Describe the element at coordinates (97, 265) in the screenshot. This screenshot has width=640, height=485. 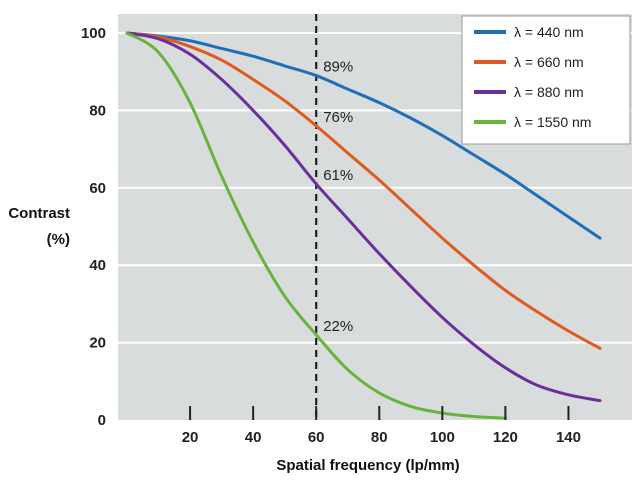
I see `y-tick-label-40: 40` at that location.